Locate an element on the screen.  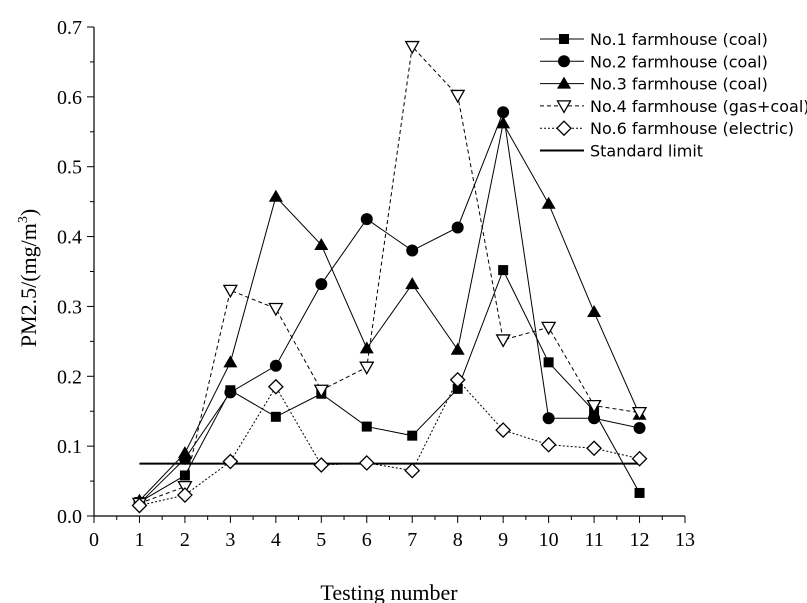
x-tick-label: 5 is located at coordinates (321, 540).